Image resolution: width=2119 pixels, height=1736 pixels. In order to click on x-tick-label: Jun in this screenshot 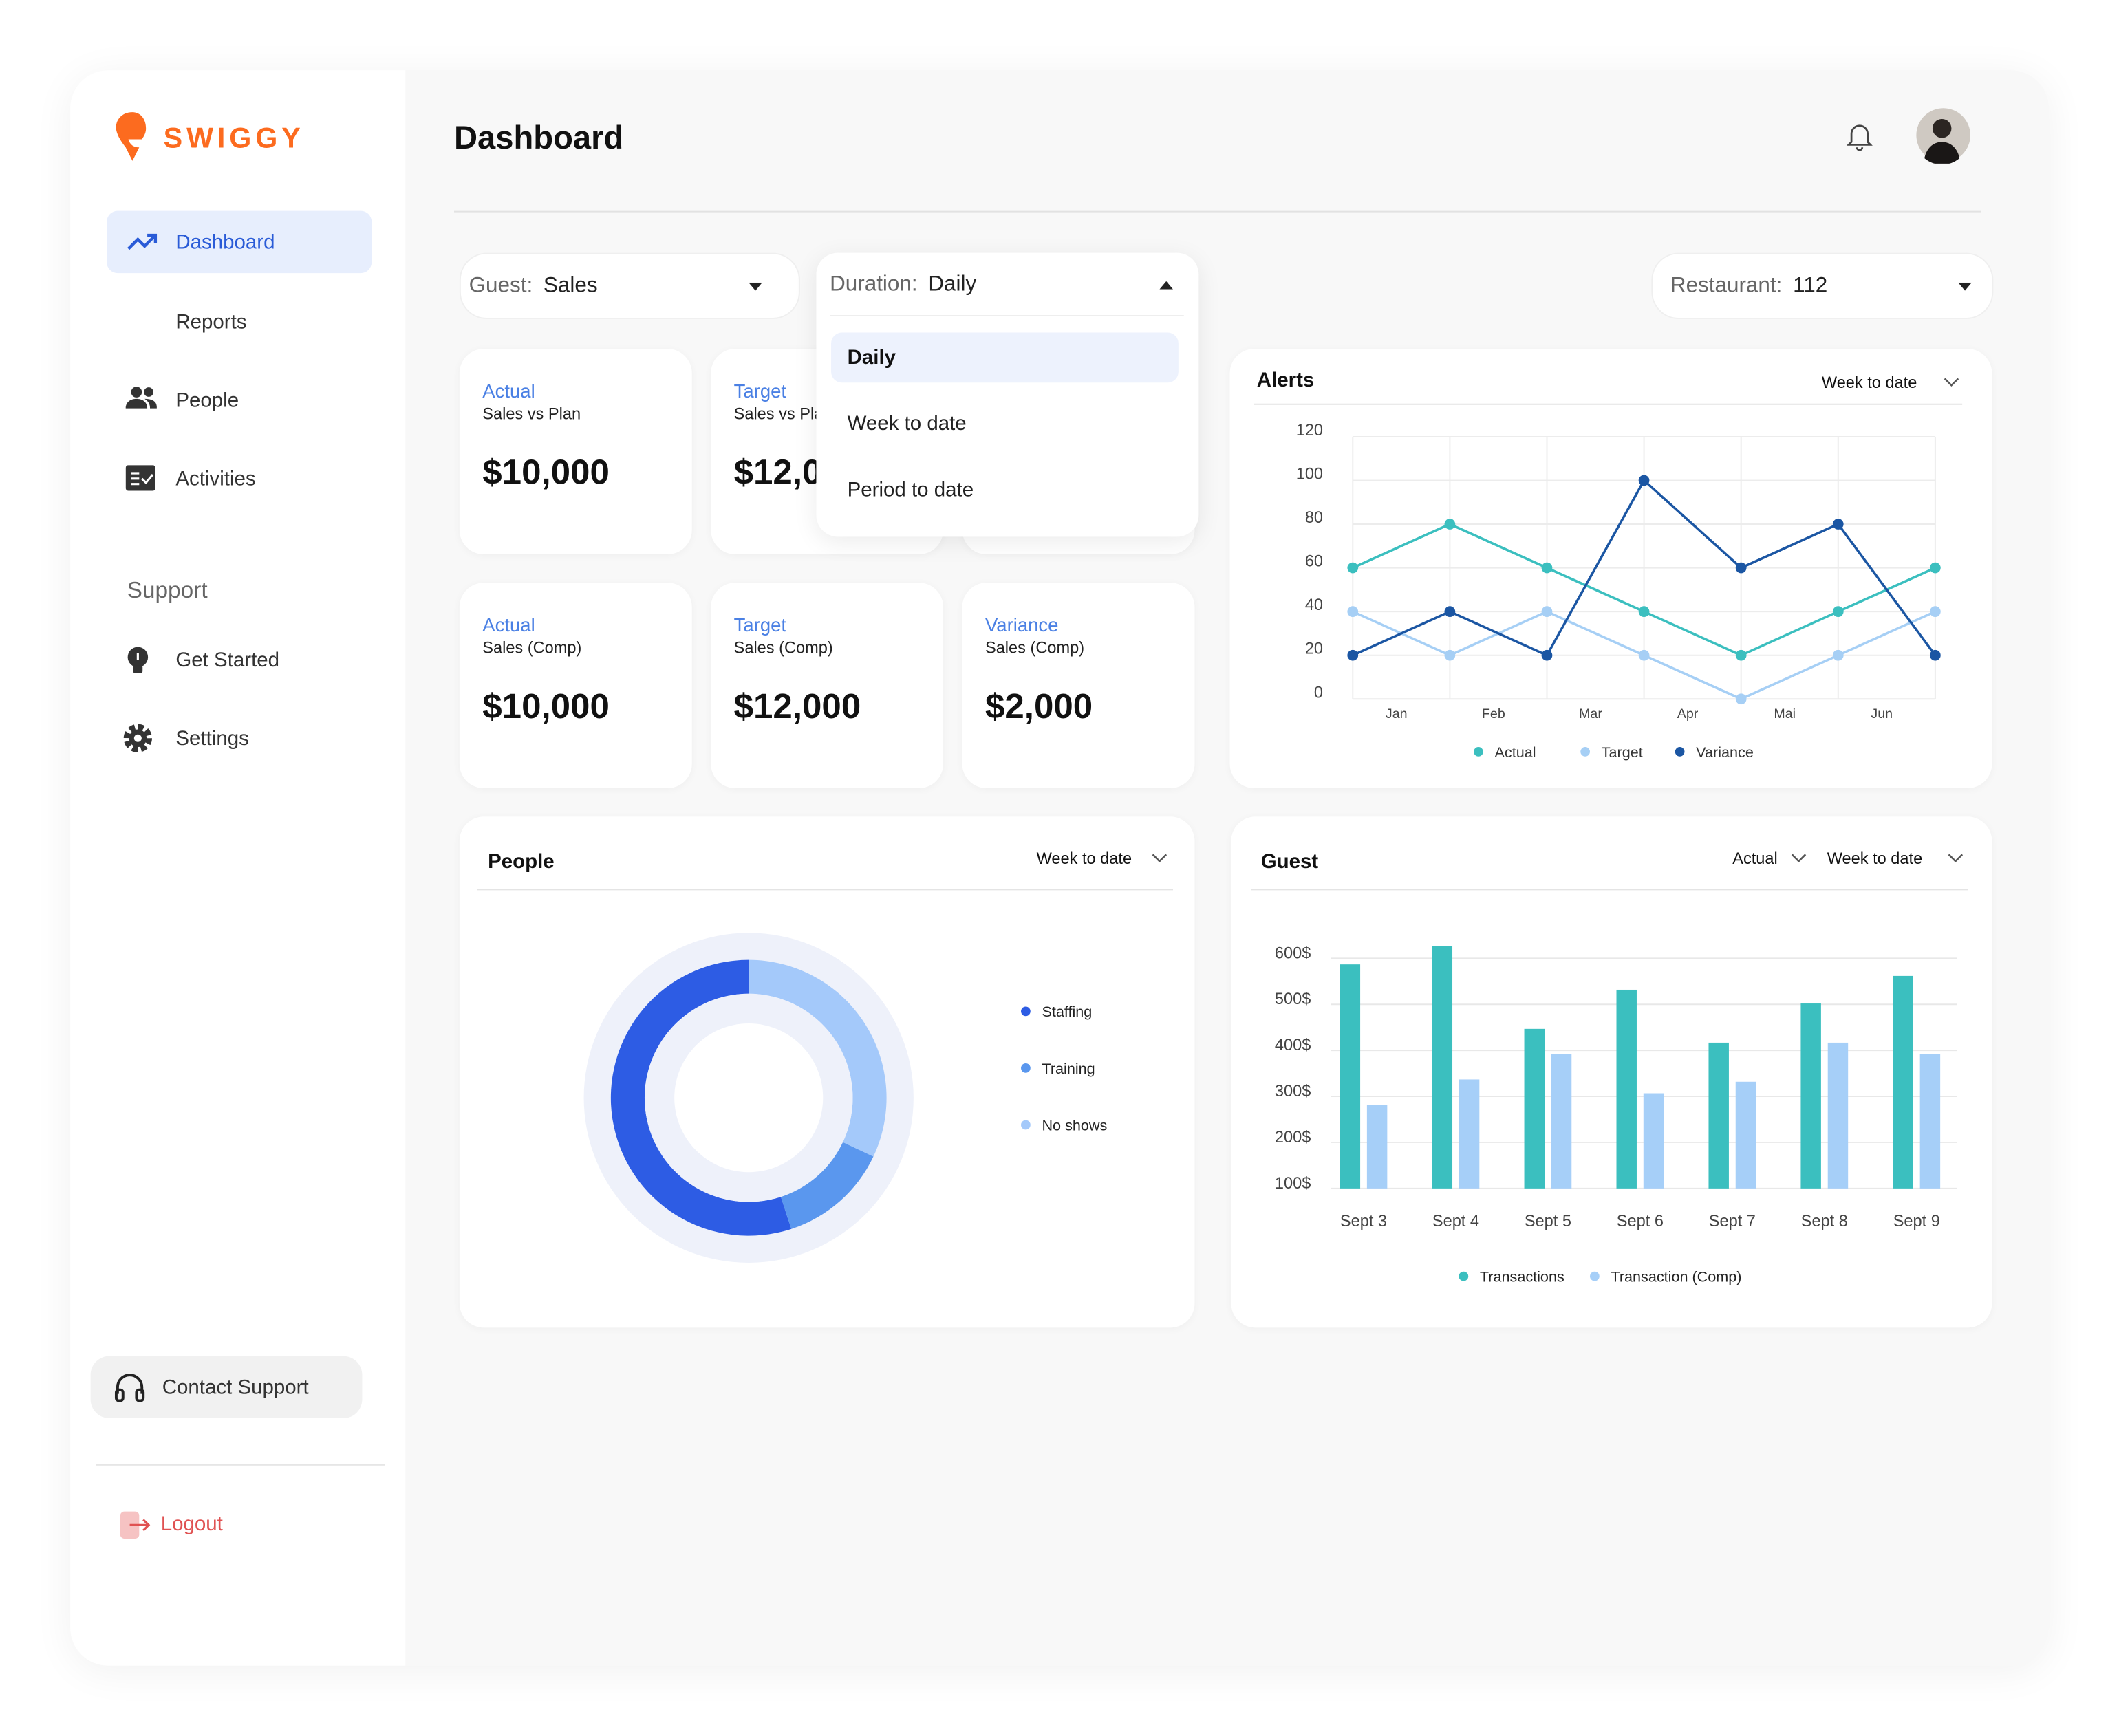, I will do `click(1882, 713)`.